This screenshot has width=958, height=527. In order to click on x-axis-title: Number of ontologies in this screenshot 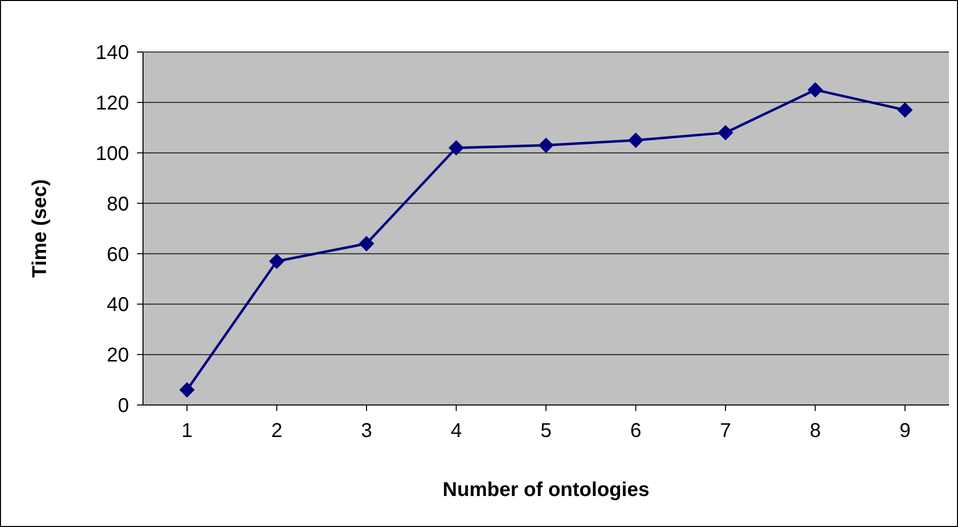, I will do `click(546, 490)`.